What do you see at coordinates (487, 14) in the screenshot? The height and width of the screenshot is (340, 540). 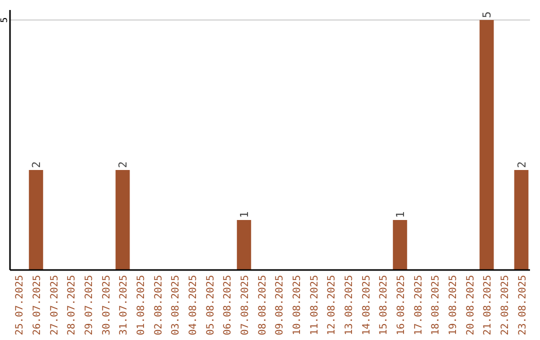 I see `data-label: 5` at bounding box center [487, 14].